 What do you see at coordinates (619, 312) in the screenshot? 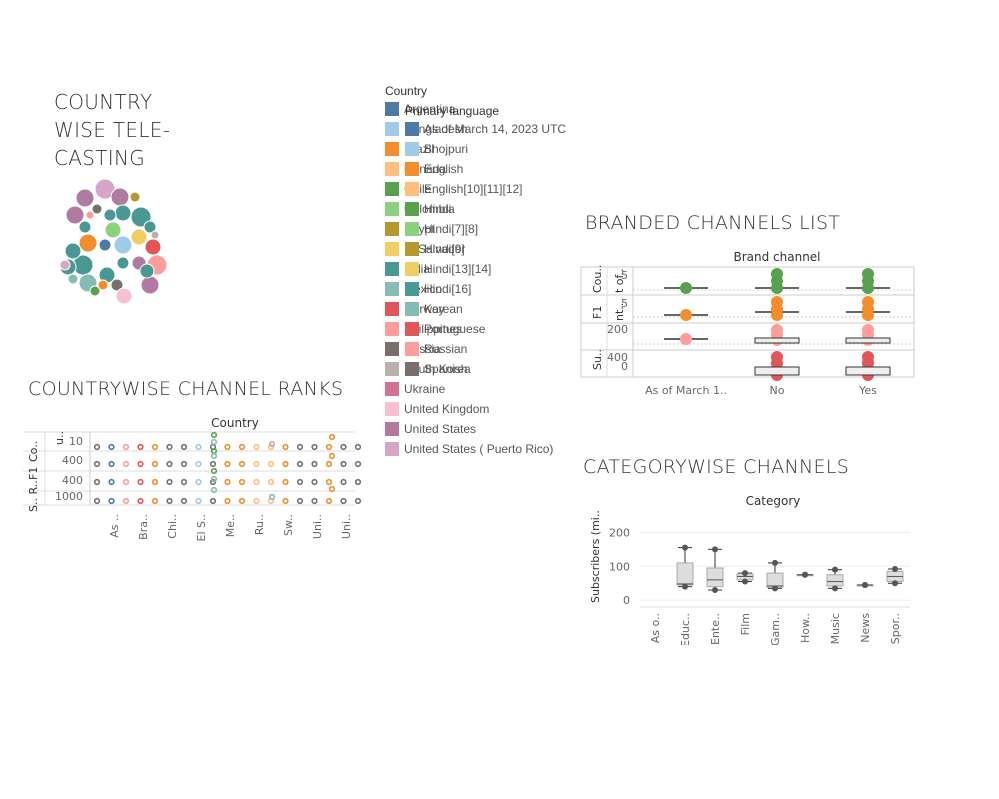
I see `brand-row-label: nt..` at bounding box center [619, 312].